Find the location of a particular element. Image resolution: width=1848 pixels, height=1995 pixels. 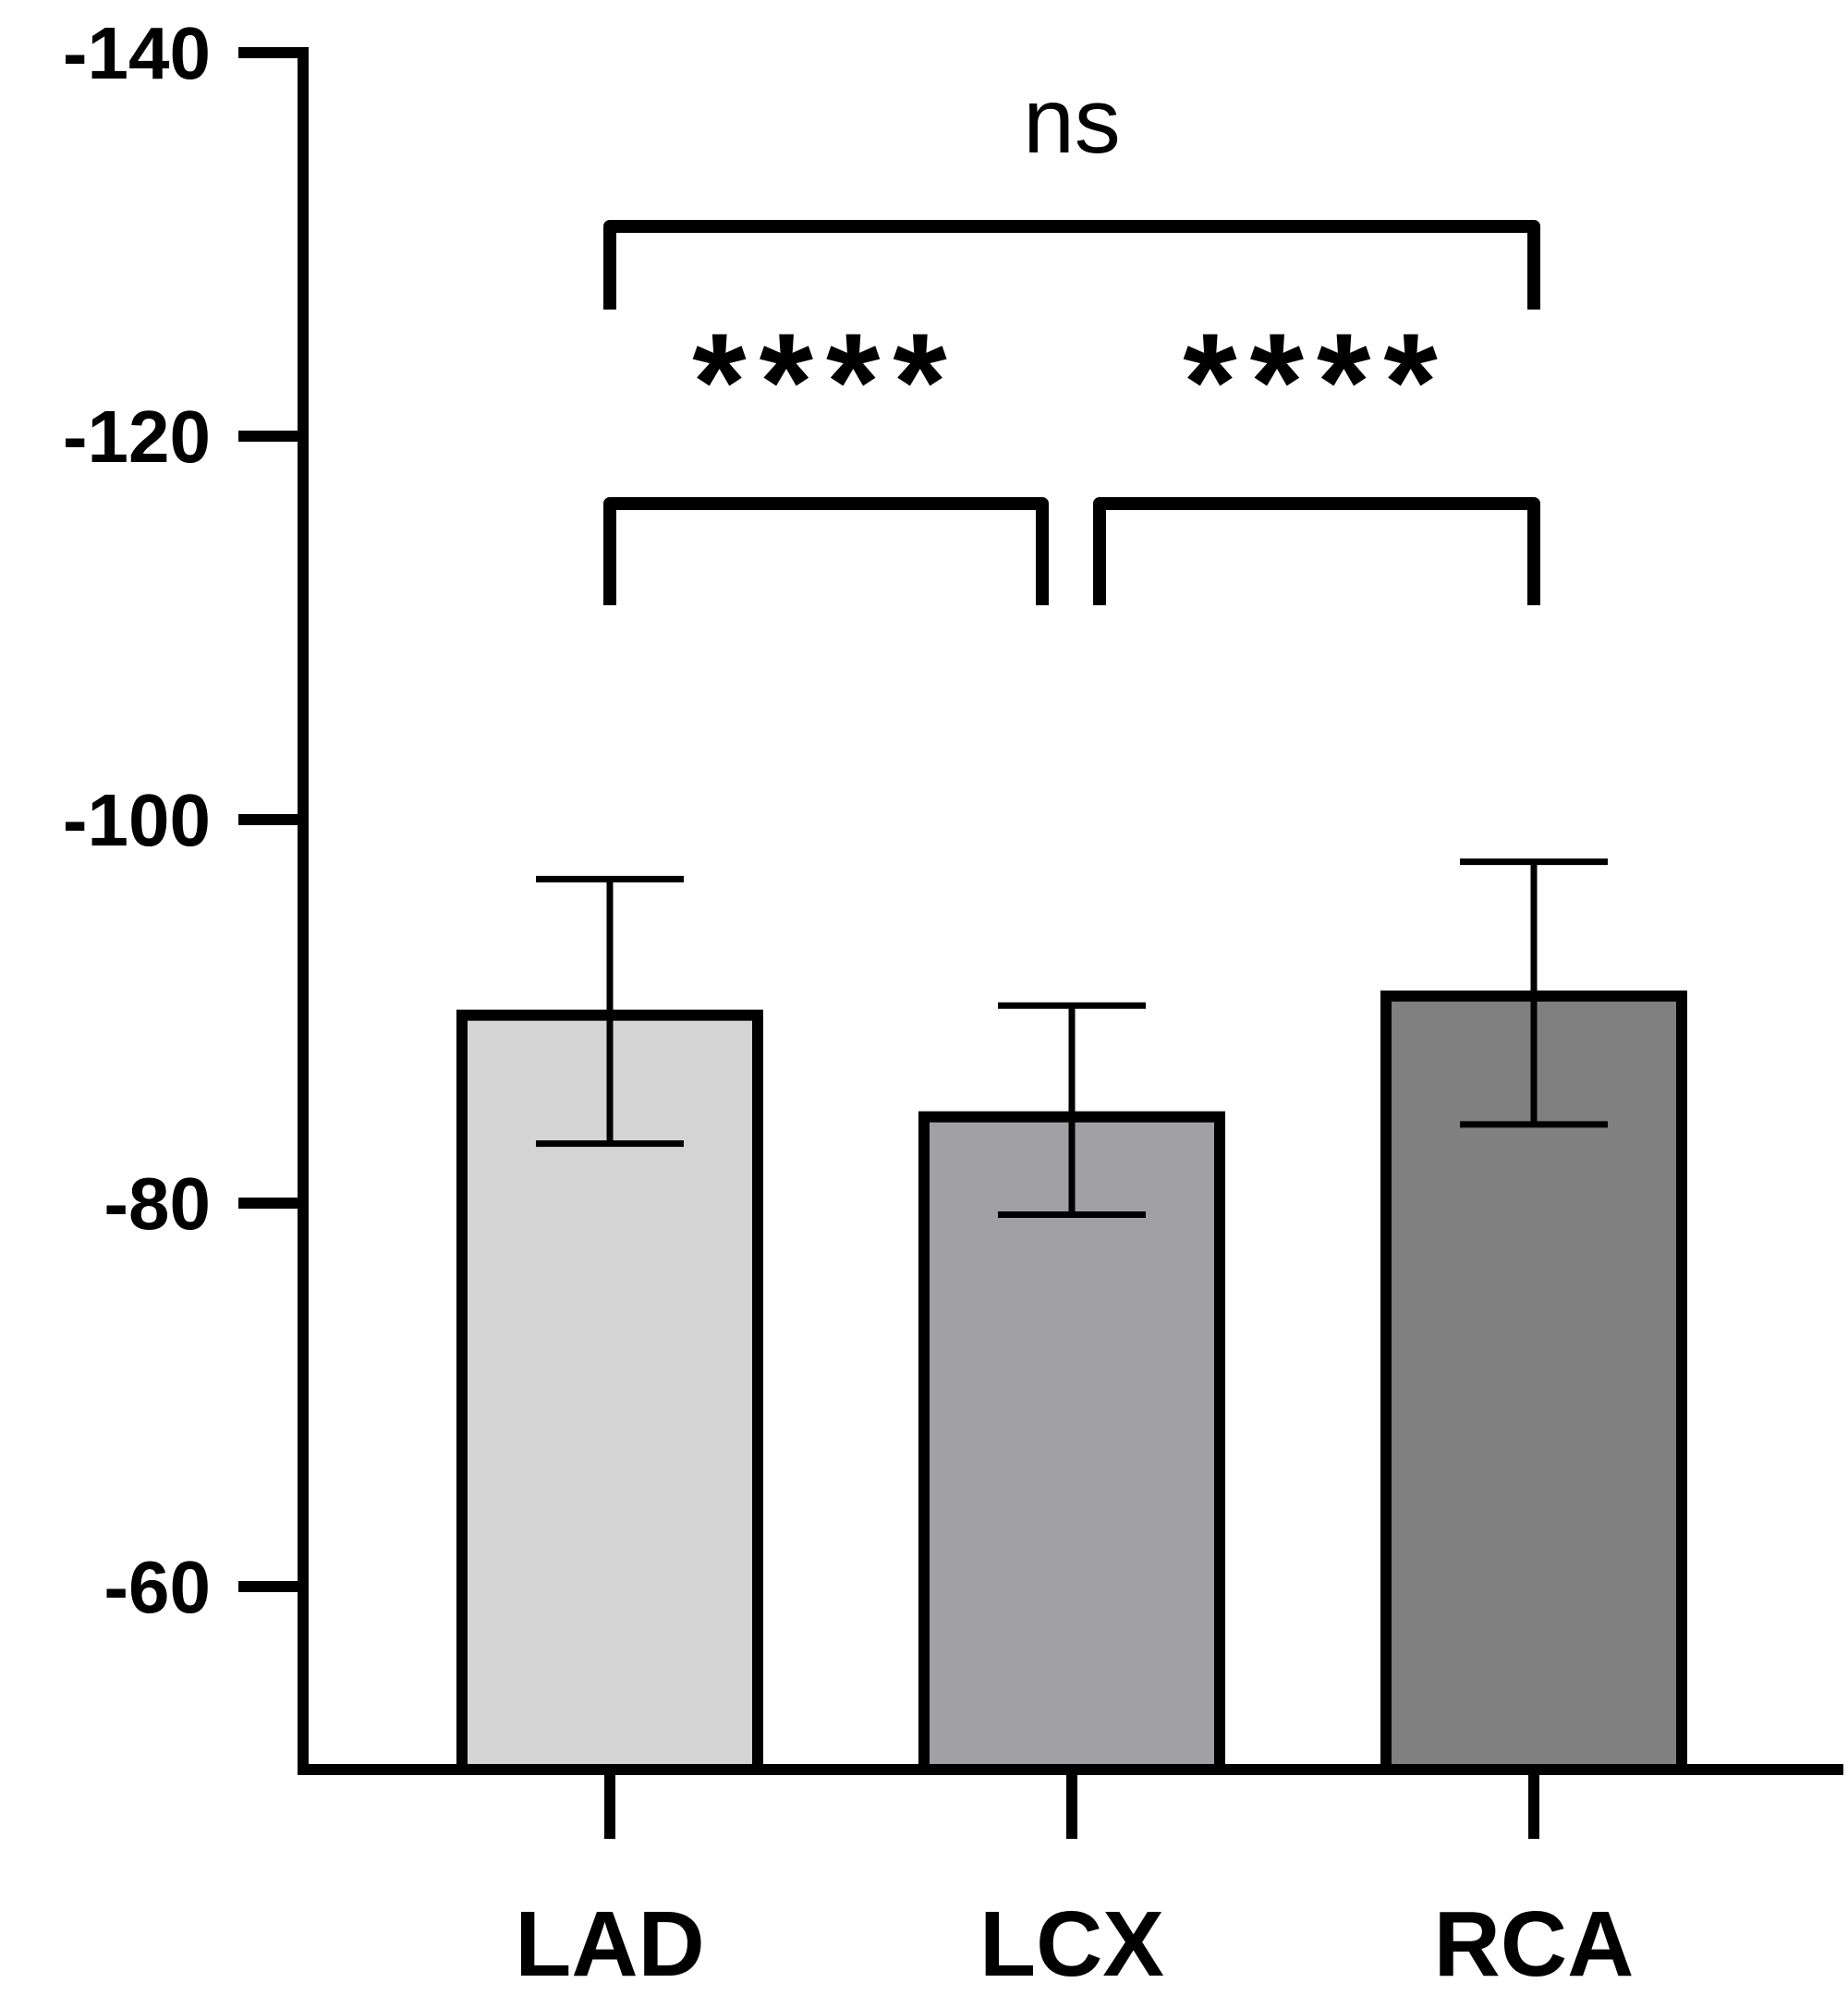

significance-bracket: ns is located at coordinates (1071, 189).